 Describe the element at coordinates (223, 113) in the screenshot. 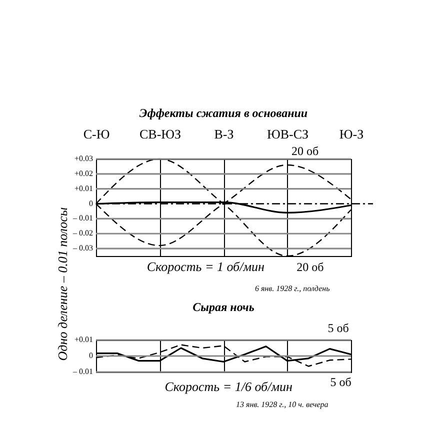

I see `chart-title: Эффекты сжатия в основании` at that location.